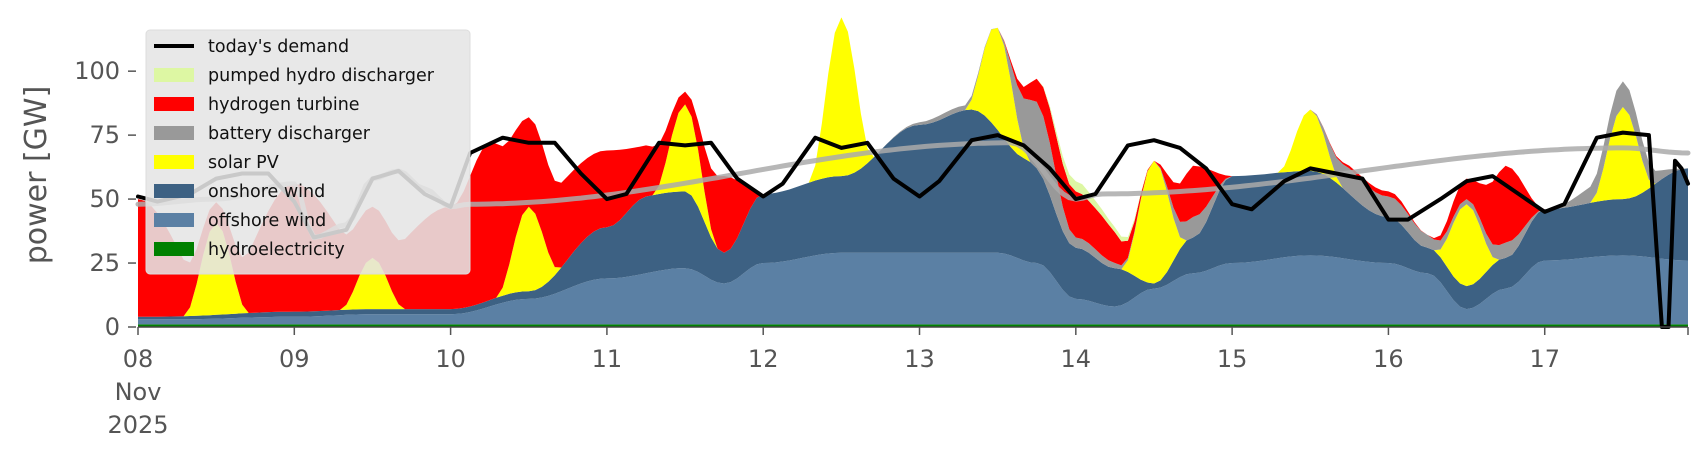  Describe the element at coordinates (321, 76) in the screenshot. I see `legend-label: pumped hydro discharger` at that location.